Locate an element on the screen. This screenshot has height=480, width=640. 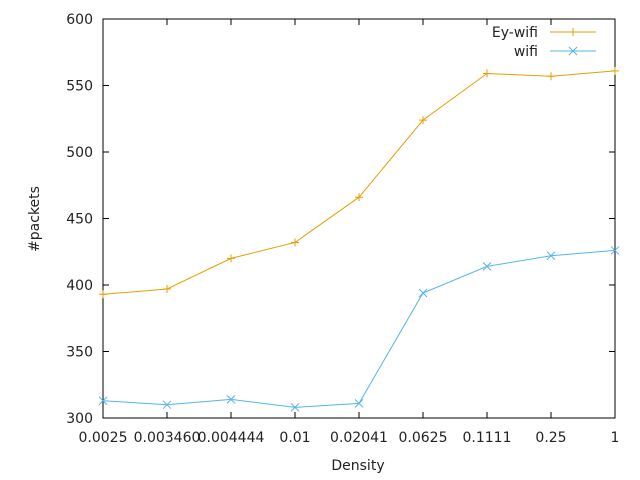
y-axis-label: #packets is located at coordinates (35, 219).